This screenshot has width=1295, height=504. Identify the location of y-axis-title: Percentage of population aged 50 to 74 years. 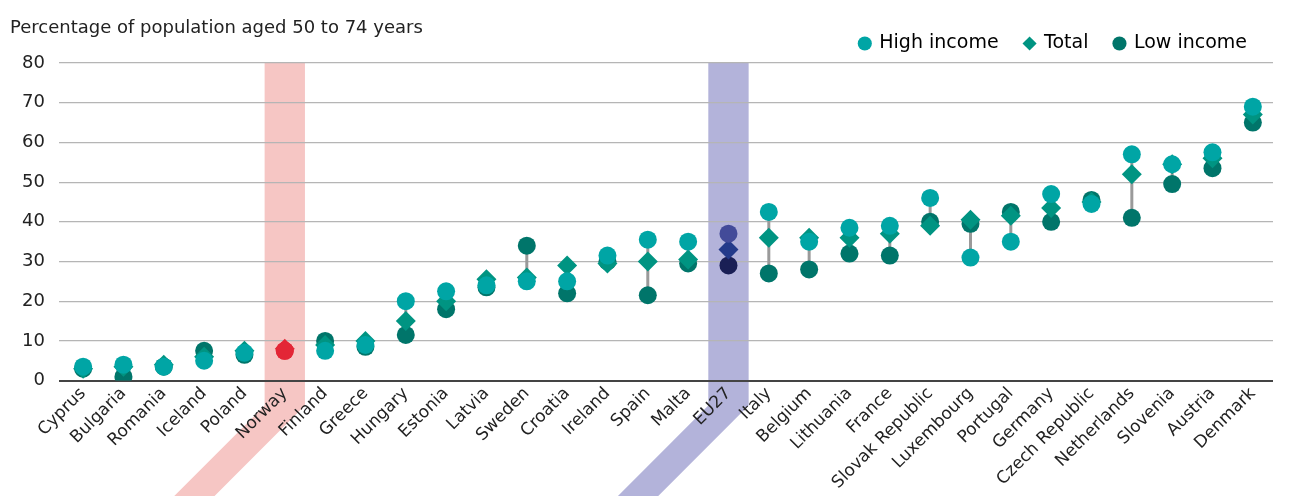
(216, 26).